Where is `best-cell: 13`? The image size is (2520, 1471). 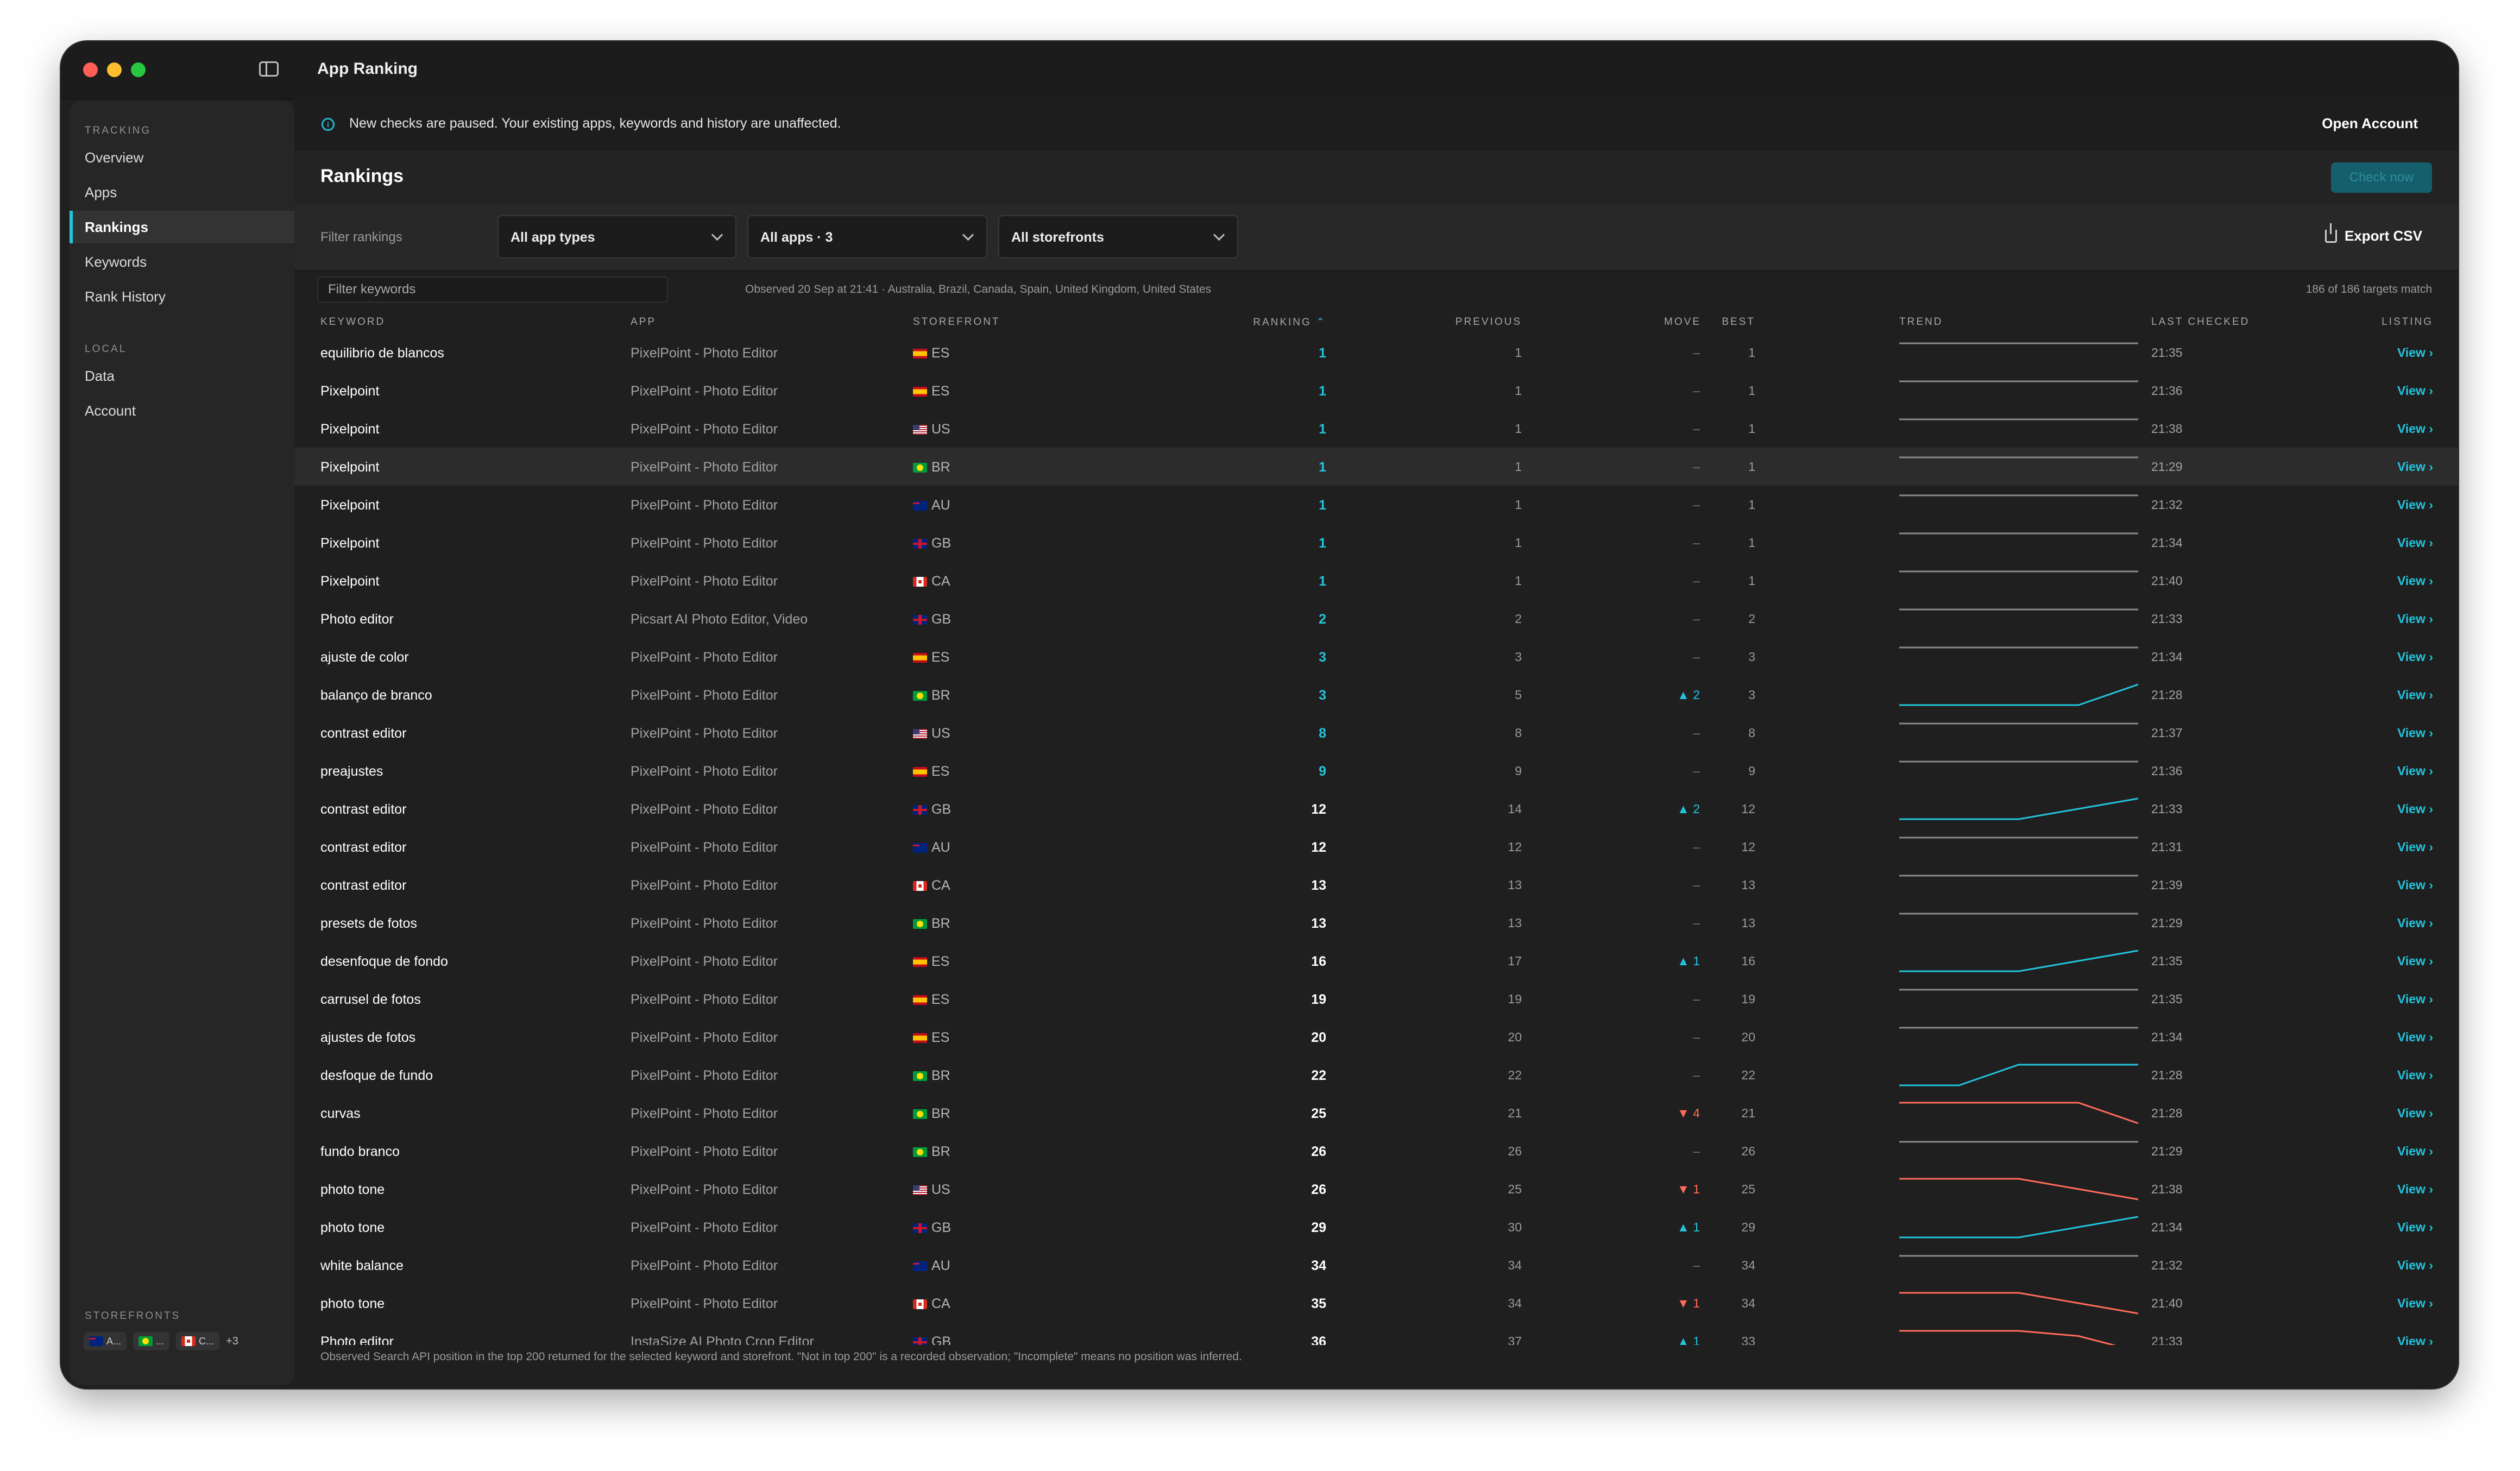
best-cell: 13 is located at coordinates (1748, 923).